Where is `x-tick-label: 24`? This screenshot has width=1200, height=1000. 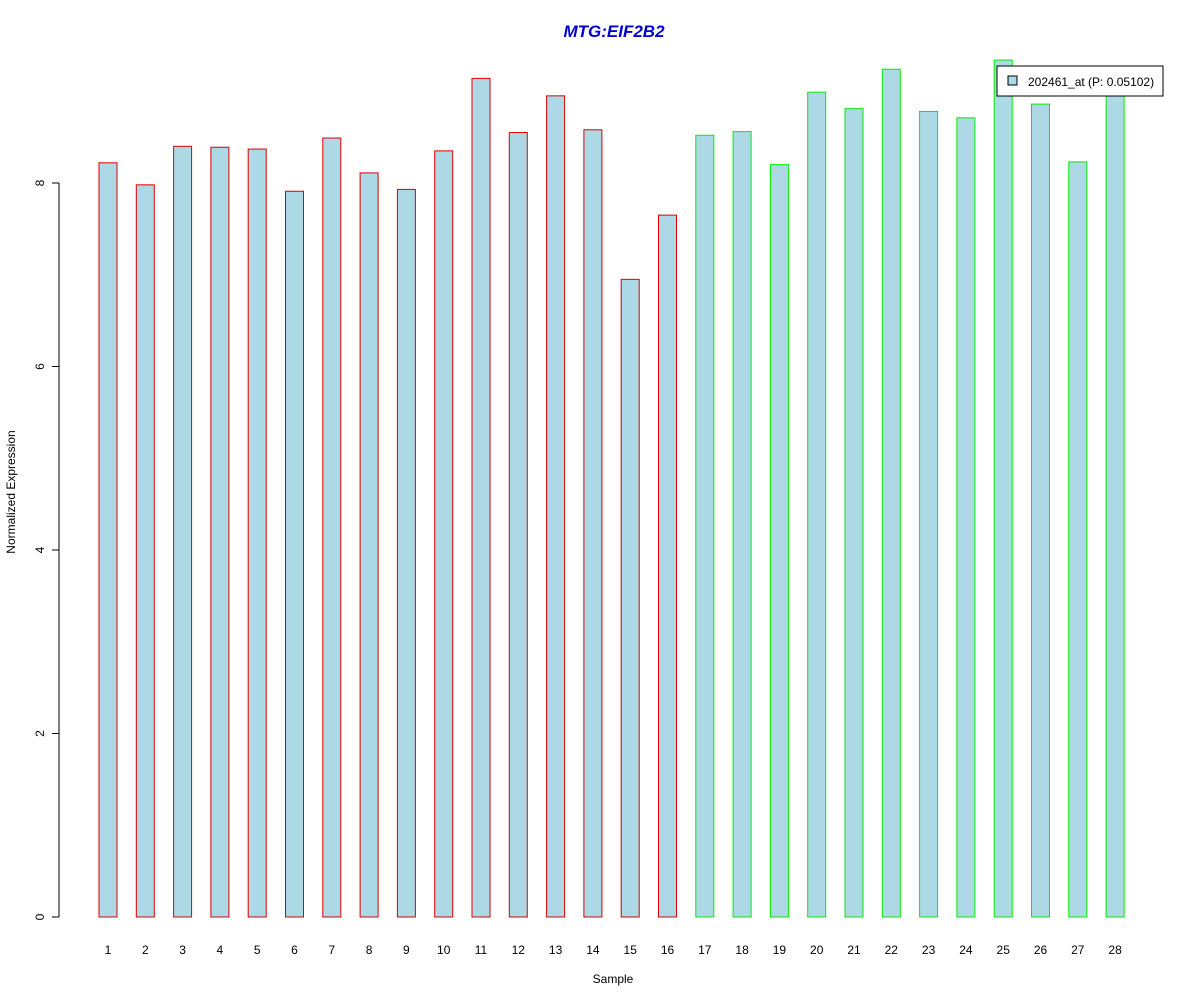
x-tick-label: 24 is located at coordinates (966, 950).